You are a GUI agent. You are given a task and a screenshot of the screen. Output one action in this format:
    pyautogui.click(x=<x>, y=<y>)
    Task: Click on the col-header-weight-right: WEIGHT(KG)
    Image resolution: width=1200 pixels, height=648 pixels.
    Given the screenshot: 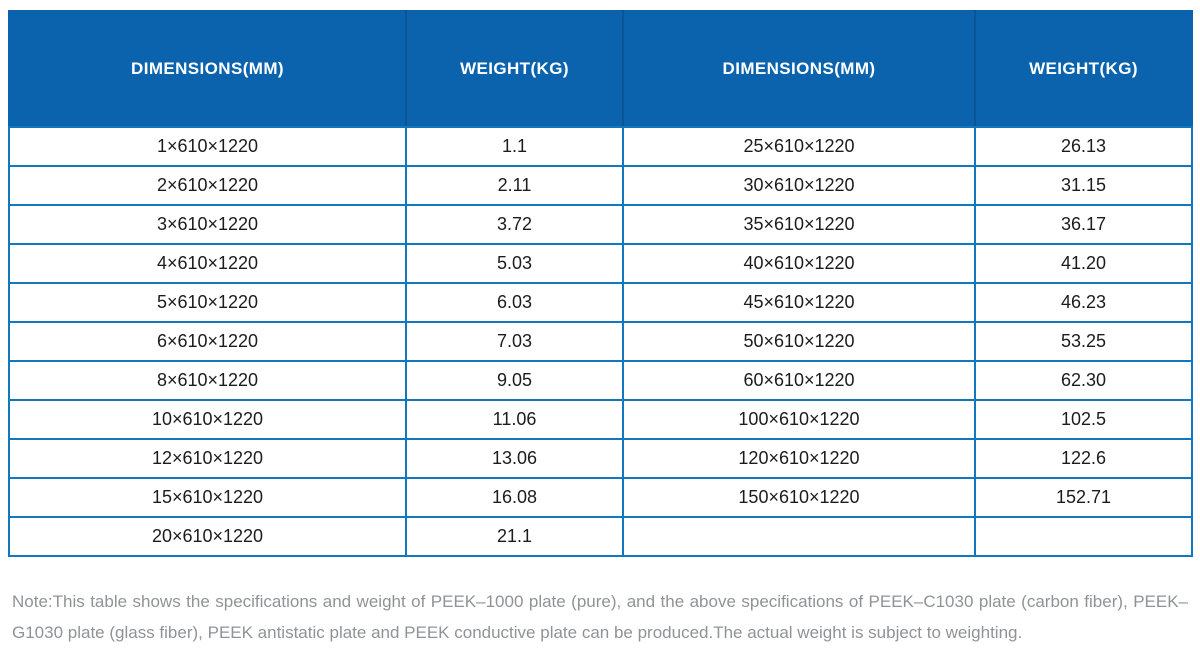 What is the action you would take?
    pyautogui.click(x=1083, y=69)
    